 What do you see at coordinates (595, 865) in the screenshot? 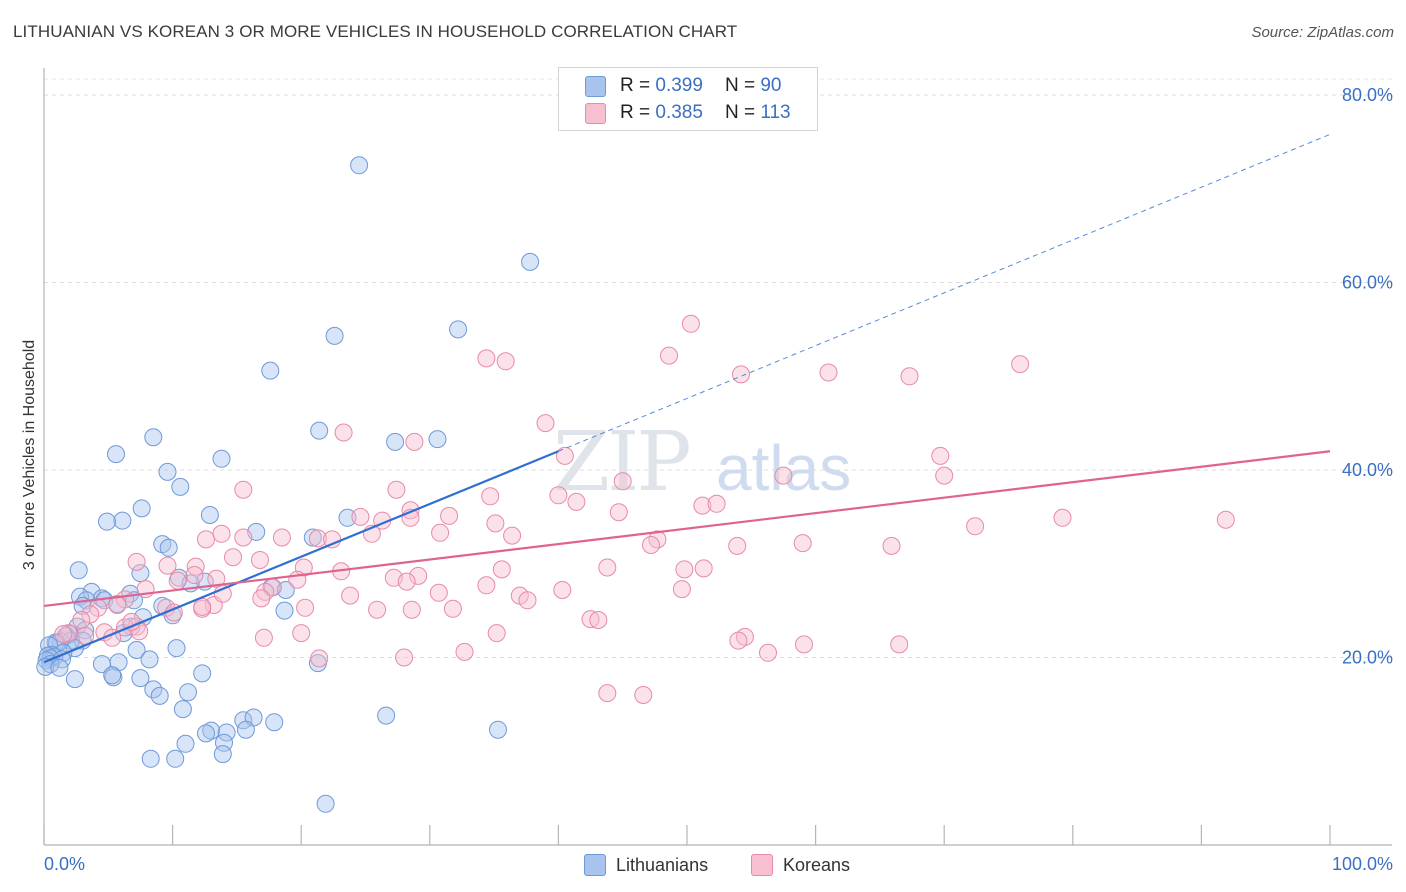
I see `bottom-legend-swatch-lithuanians` at bounding box center [595, 865].